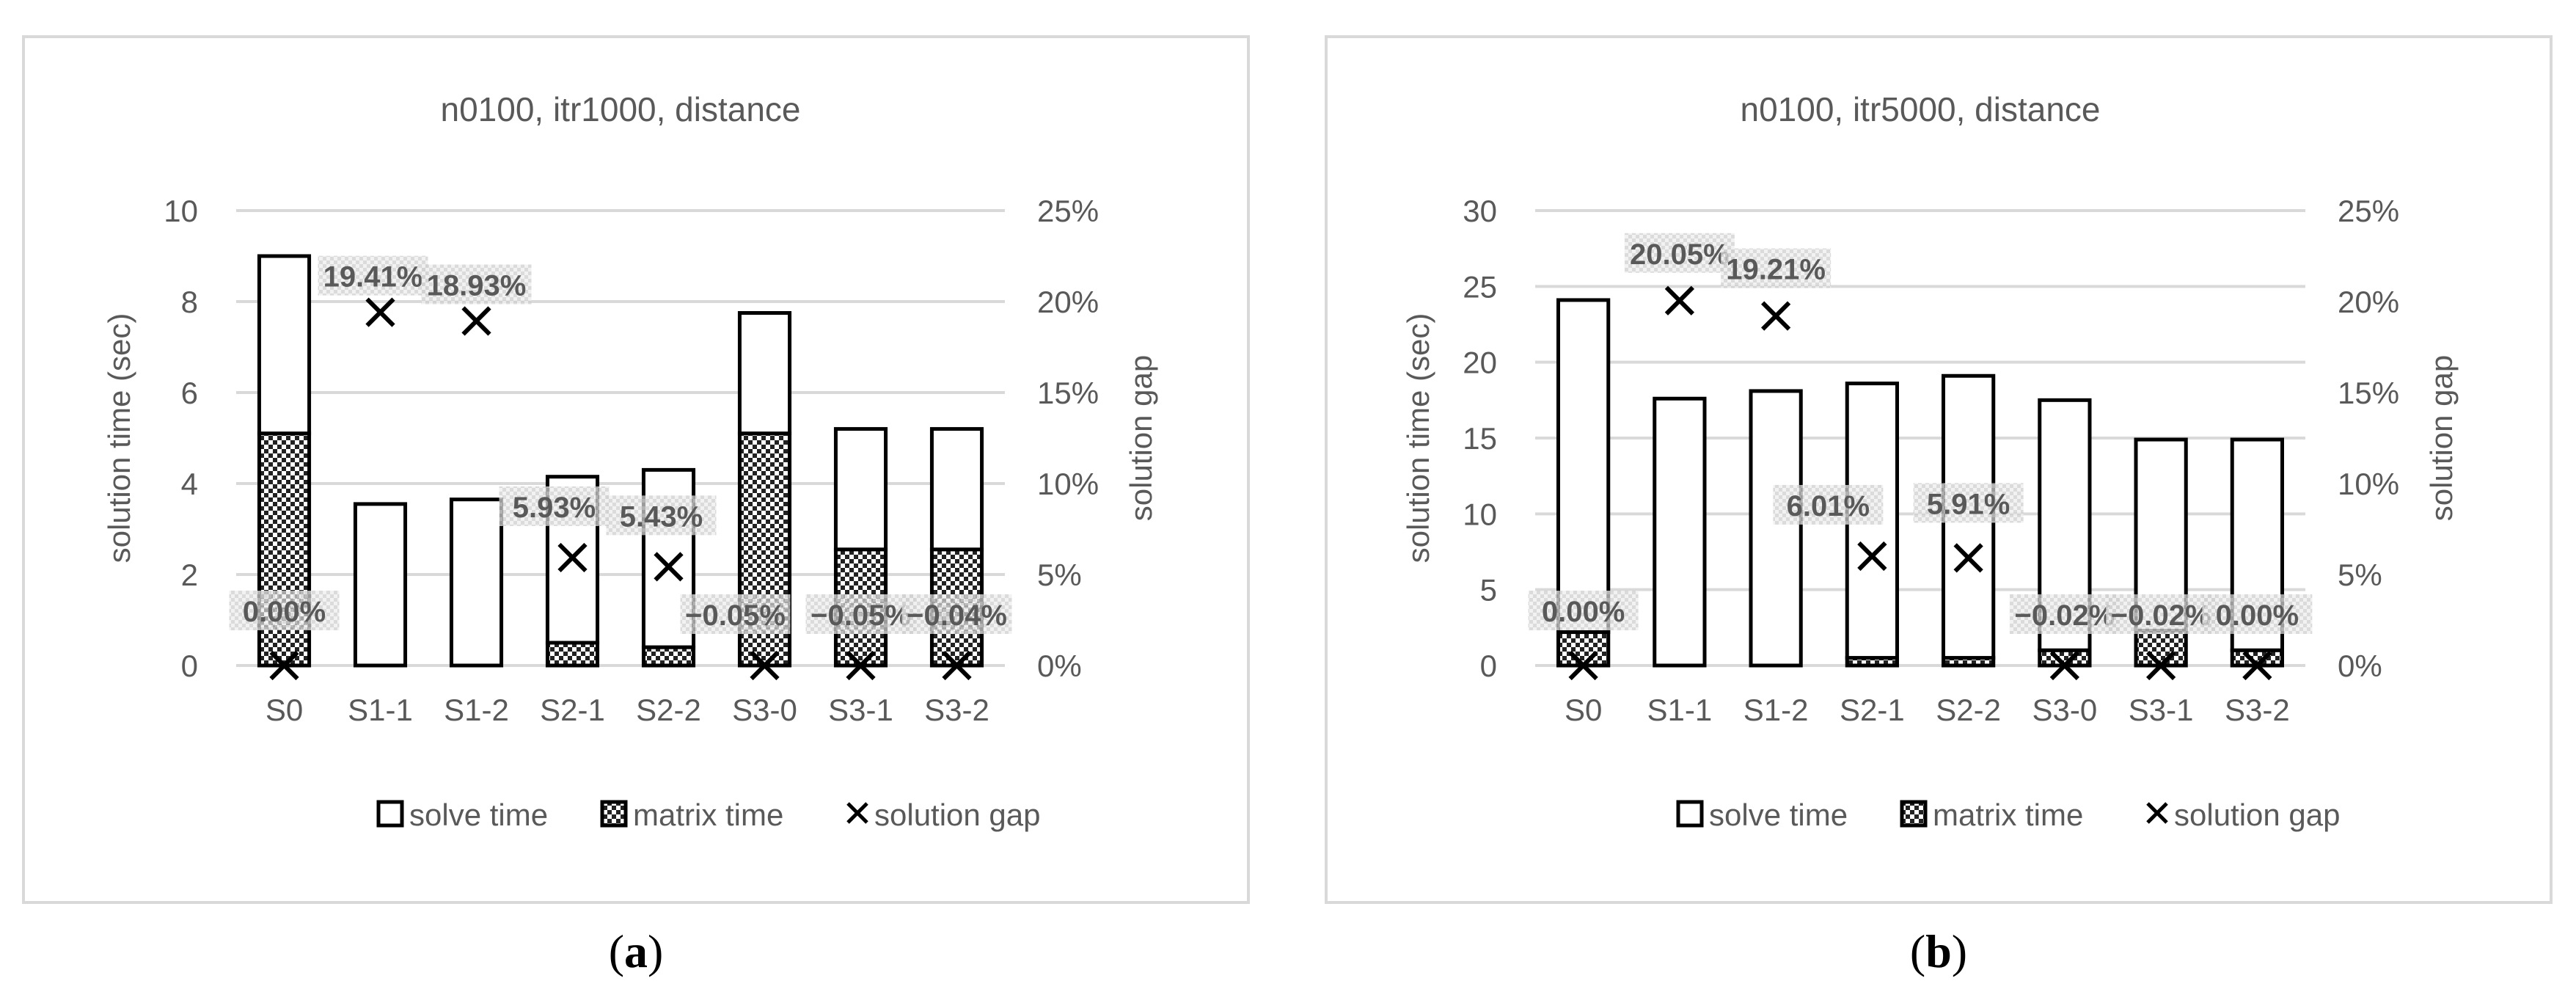  What do you see at coordinates (2368, 302) in the screenshot?
I see `y2-tick-label: 20%` at bounding box center [2368, 302].